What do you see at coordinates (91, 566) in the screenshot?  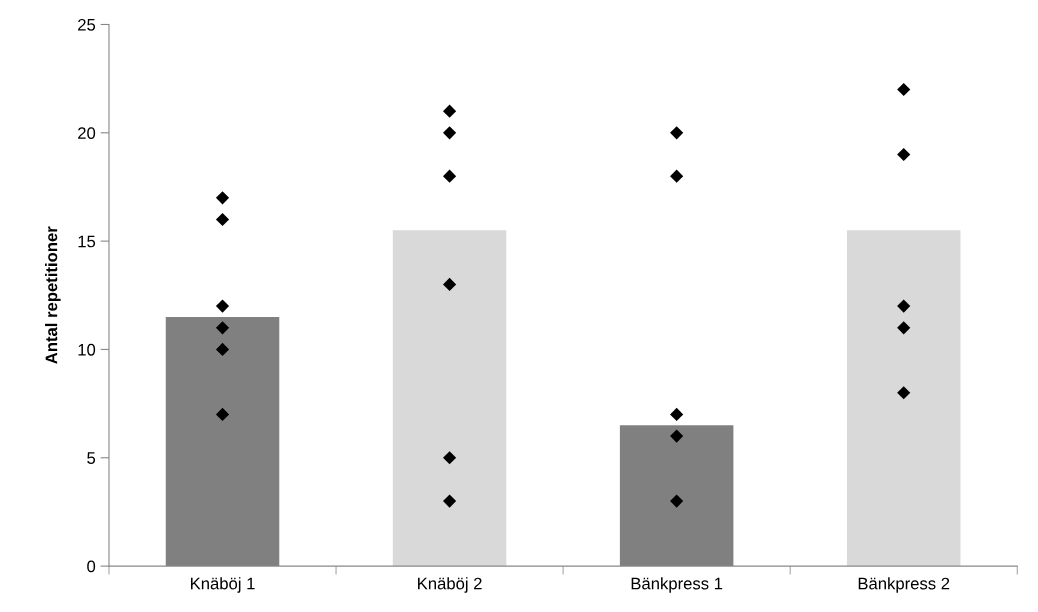 I see `y-tick-label: 0` at bounding box center [91, 566].